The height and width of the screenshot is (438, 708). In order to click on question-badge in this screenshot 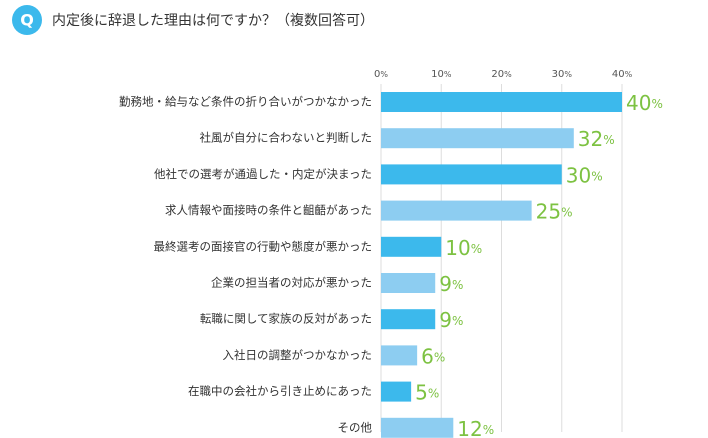, I will do `click(27, 20)`.